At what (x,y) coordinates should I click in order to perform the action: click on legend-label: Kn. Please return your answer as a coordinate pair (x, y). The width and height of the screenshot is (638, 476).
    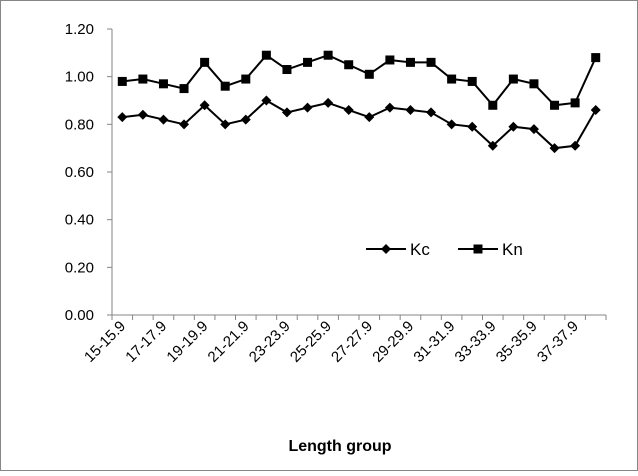
    Looking at the image, I should click on (512, 249).